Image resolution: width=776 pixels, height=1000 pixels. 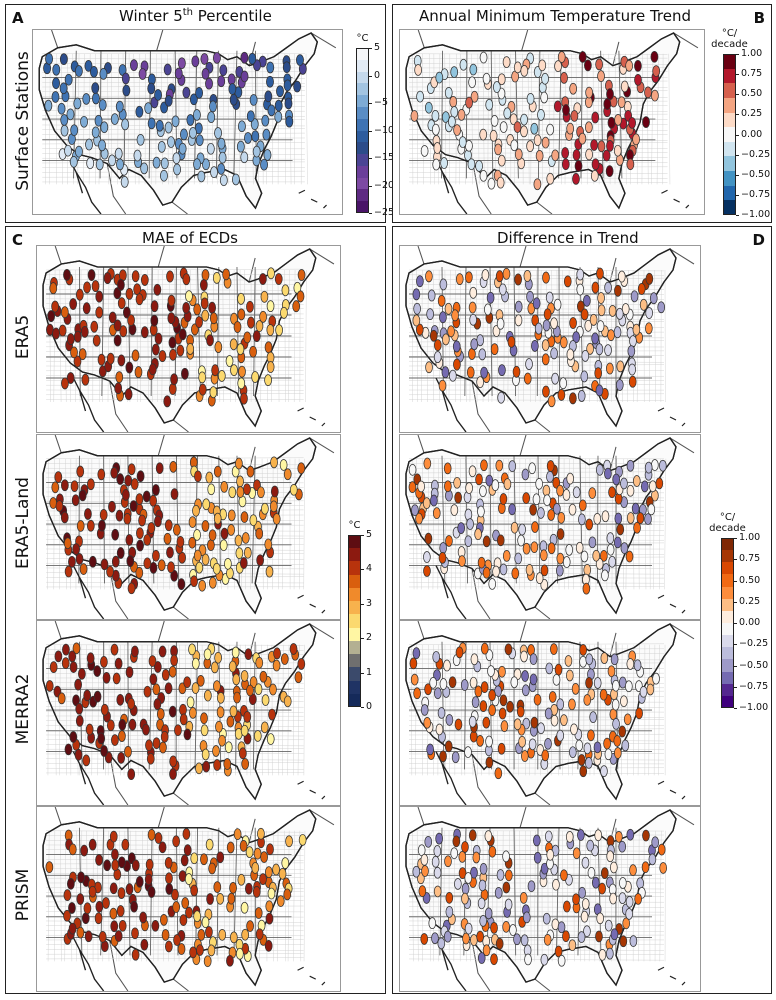 I want to click on panel-c-title: MAE of ECDs, so click(x=190, y=238).